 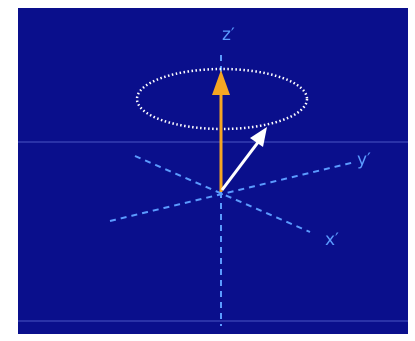 I want to click on precessing-vector-shaft, so click(x=240, y=165).